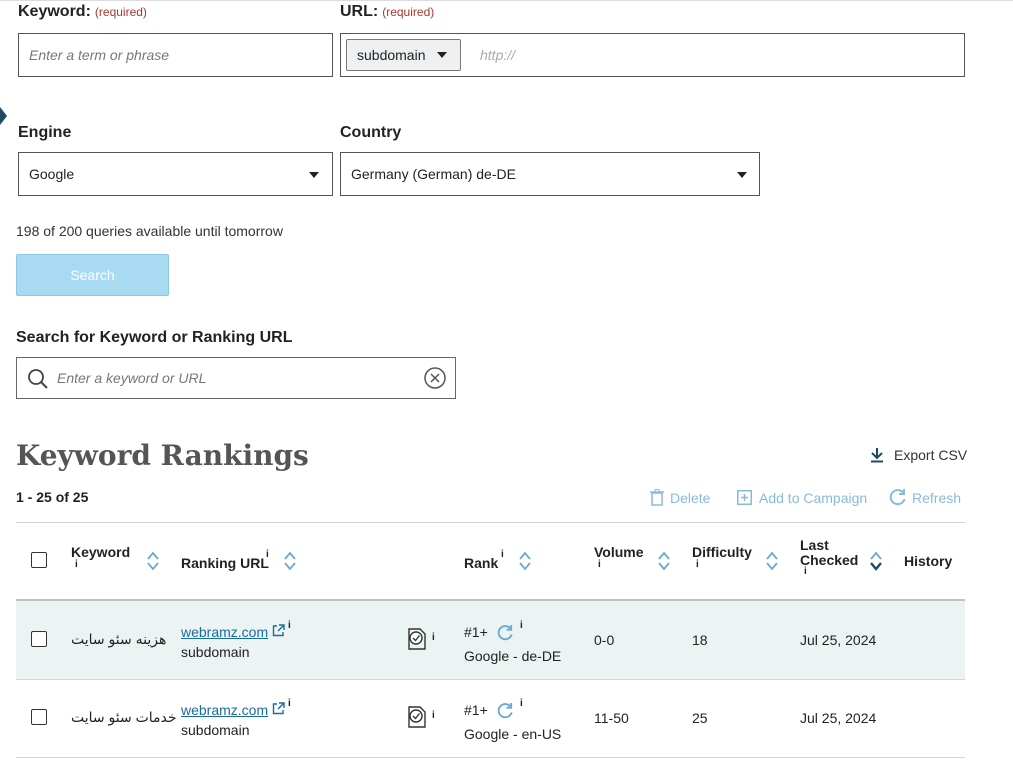  What do you see at coordinates (513, 734) in the screenshot?
I see `row-rank-engine: Google - en-US` at bounding box center [513, 734].